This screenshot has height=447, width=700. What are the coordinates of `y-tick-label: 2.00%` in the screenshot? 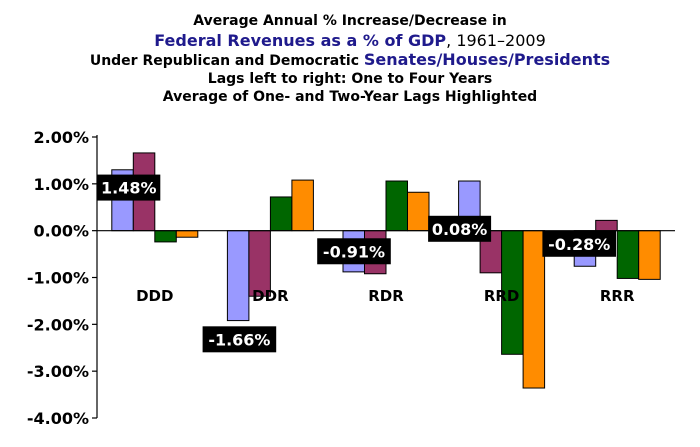 It's located at (61, 137).